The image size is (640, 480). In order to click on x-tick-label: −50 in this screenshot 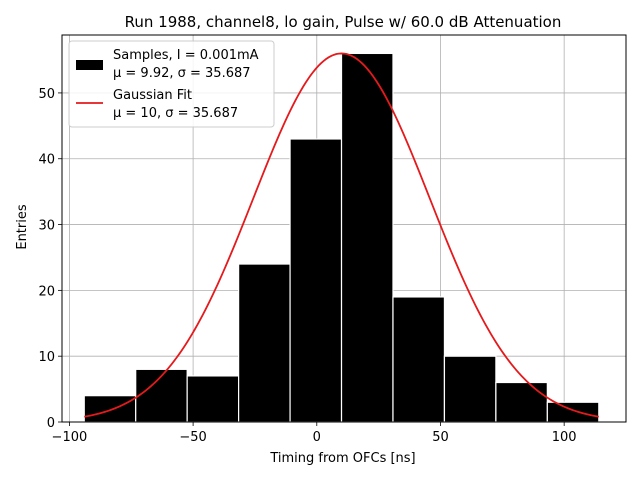, I will do `click(192, 437)`.